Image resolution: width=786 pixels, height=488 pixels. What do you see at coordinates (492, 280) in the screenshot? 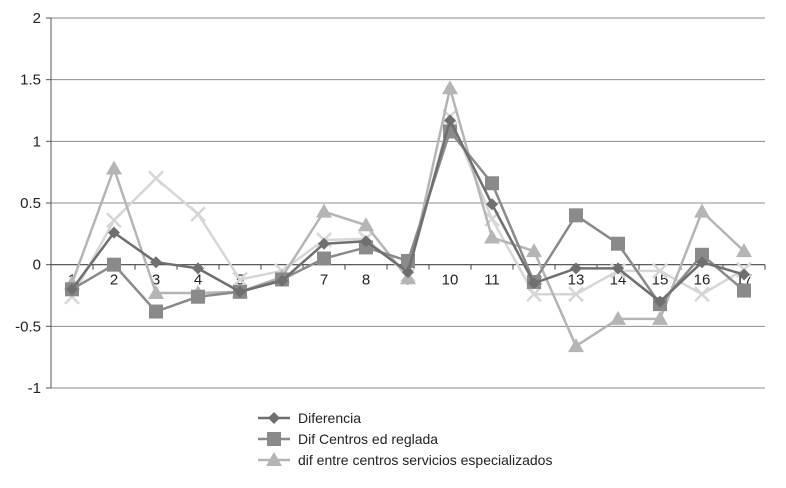
I see `x-tick-label: 11` at bounding box center [492, 280].